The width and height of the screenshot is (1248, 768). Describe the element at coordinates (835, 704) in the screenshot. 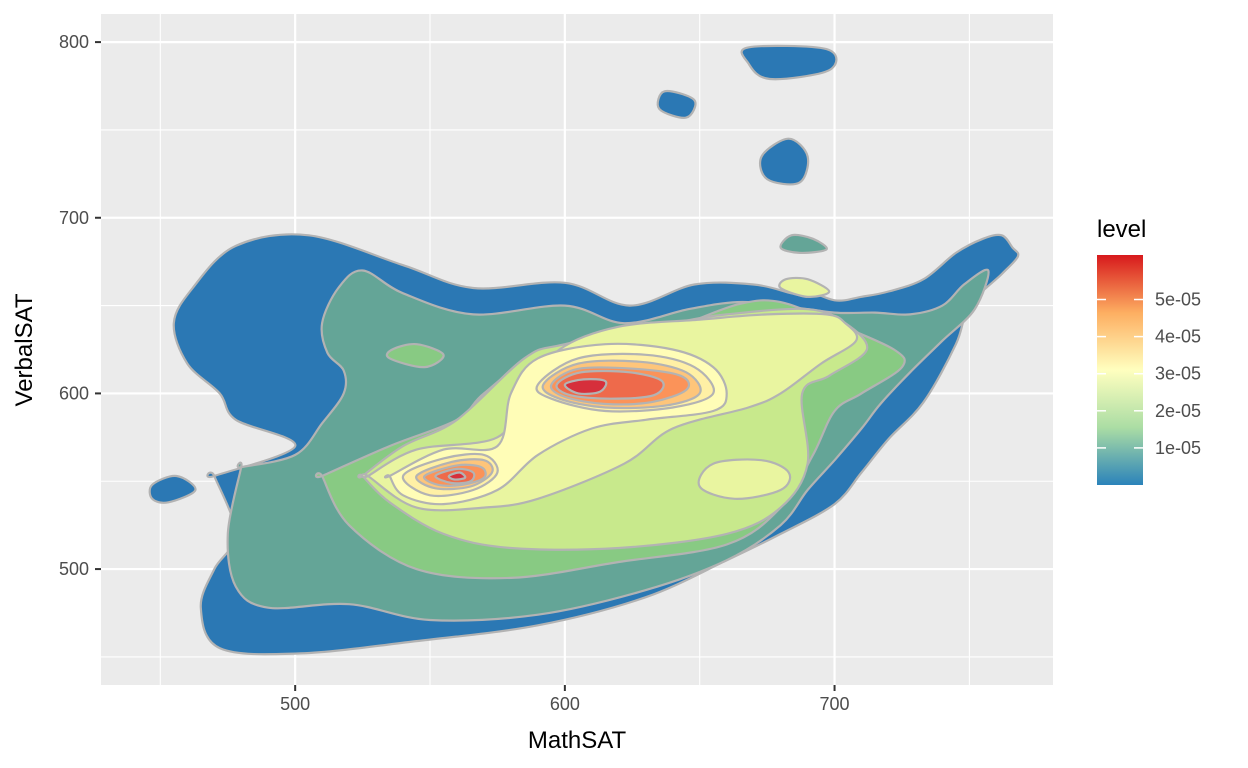

I see `x-tick-label: 700` at that location.